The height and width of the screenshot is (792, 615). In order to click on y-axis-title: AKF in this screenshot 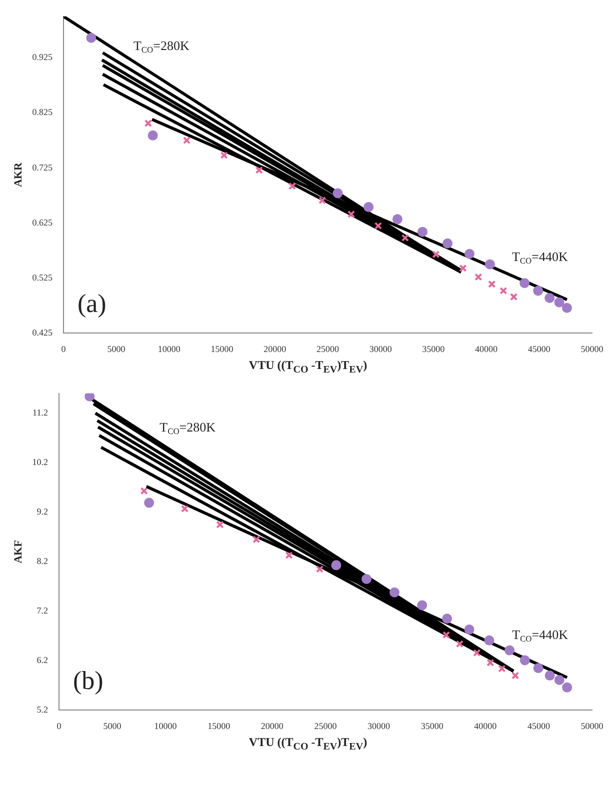, I will do `click(18, 552)`.